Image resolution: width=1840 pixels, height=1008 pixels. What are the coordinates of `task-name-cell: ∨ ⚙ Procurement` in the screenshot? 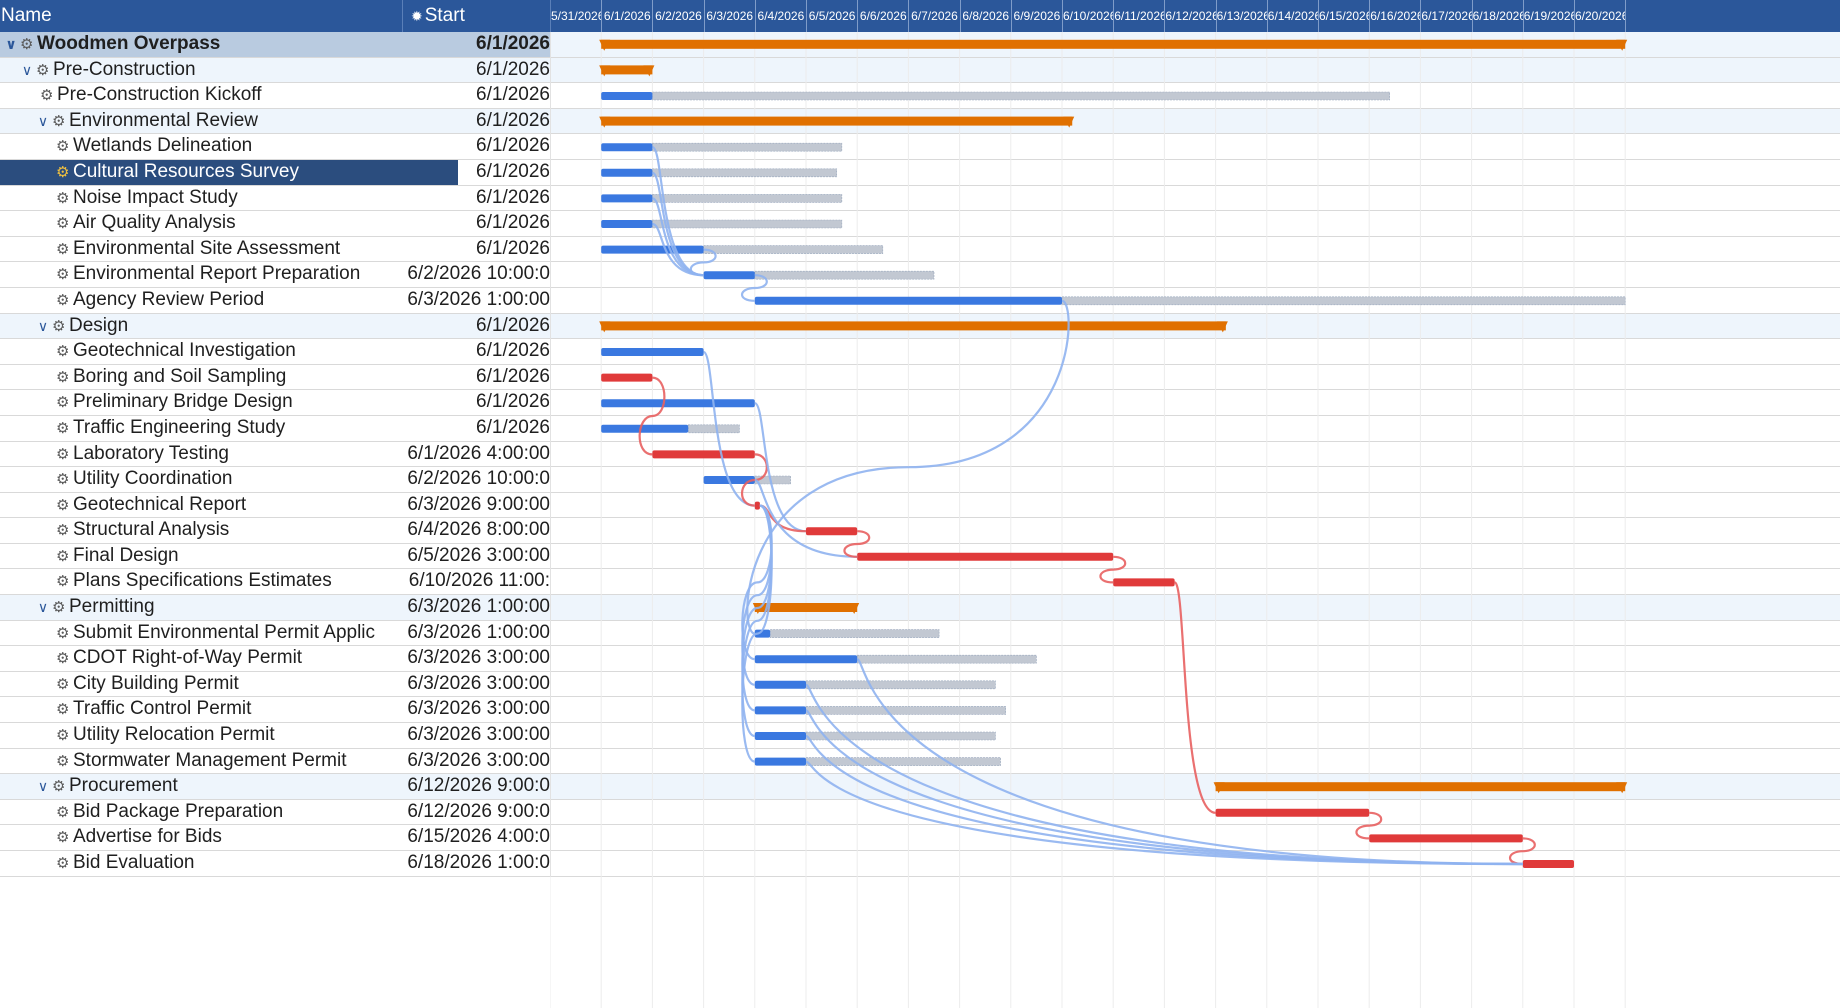 It's located at (218, 786).